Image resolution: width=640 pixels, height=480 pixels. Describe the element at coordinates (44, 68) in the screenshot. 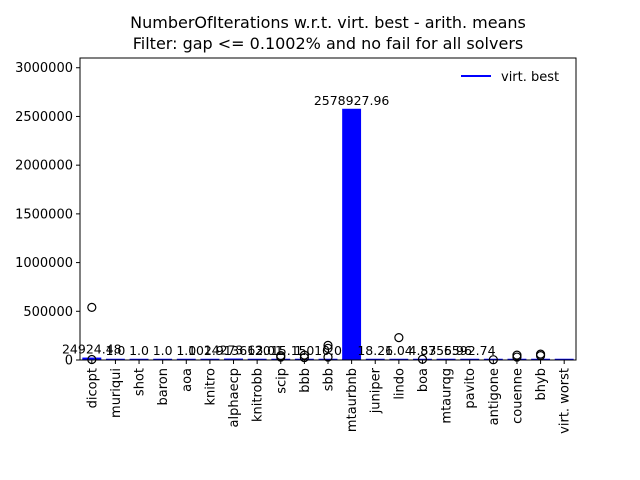

I see `y-tick-label: 3000000` at that location.